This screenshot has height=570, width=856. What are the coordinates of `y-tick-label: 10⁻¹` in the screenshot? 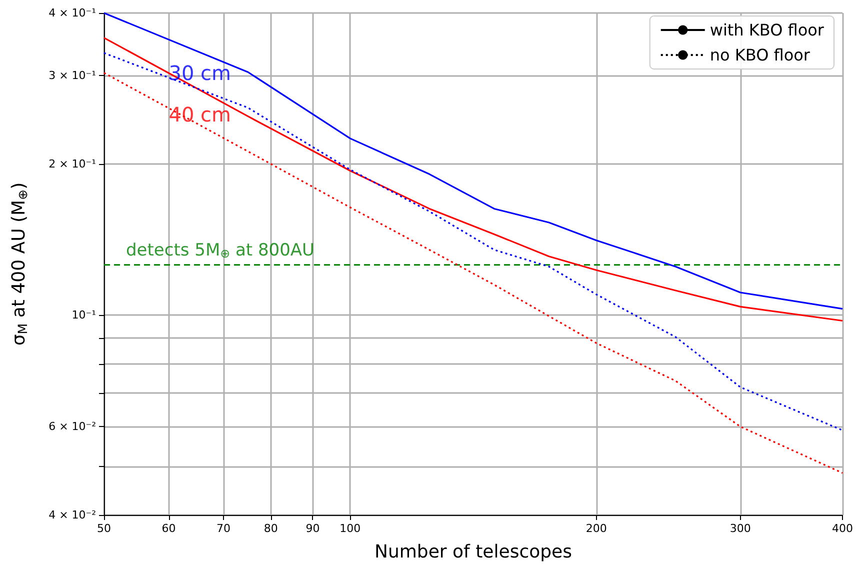 It's located at (84, 315).